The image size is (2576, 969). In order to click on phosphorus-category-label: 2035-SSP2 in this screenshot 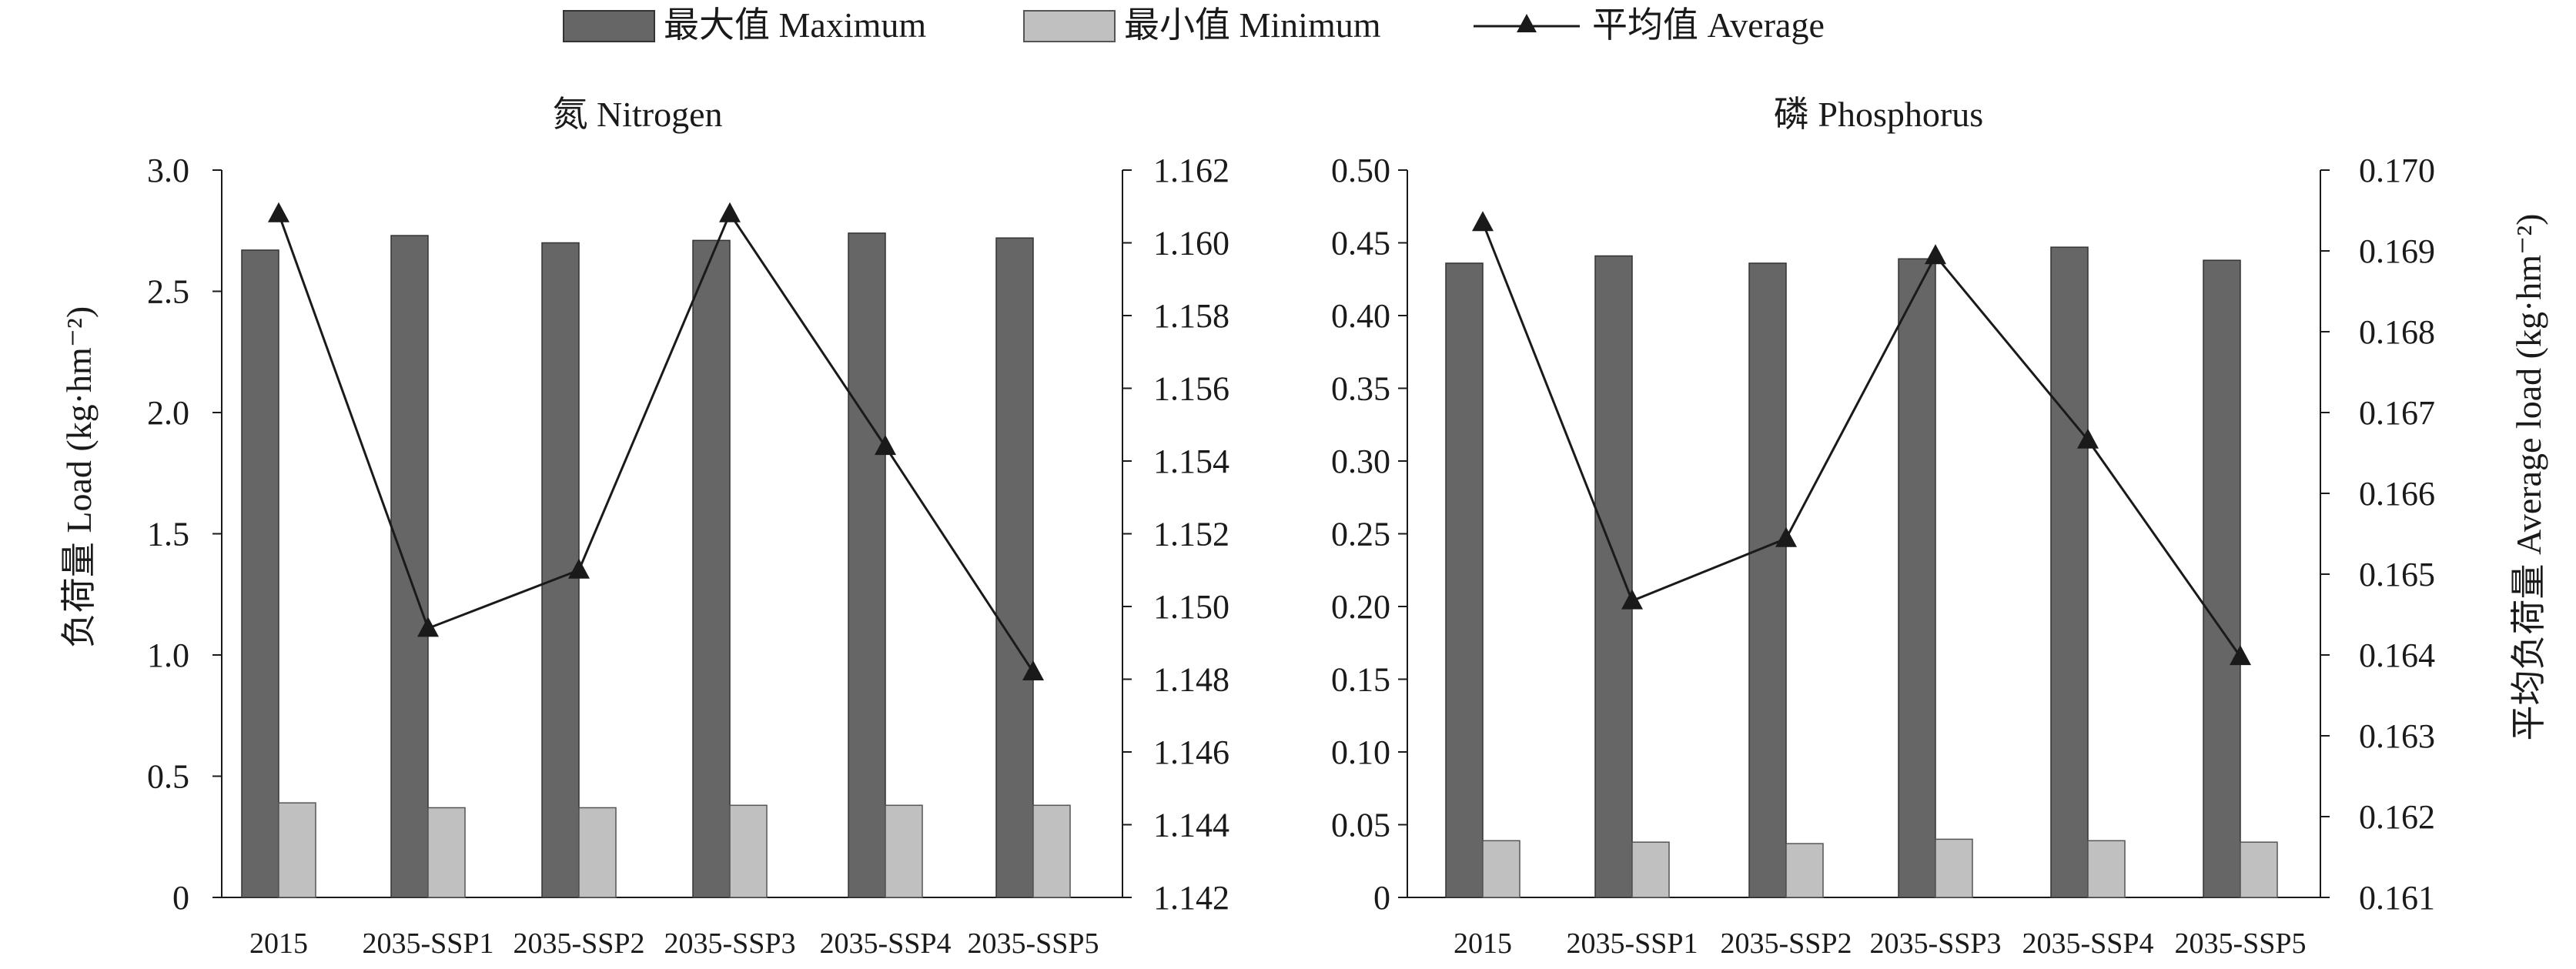, I will do `click(1786, 943)`.